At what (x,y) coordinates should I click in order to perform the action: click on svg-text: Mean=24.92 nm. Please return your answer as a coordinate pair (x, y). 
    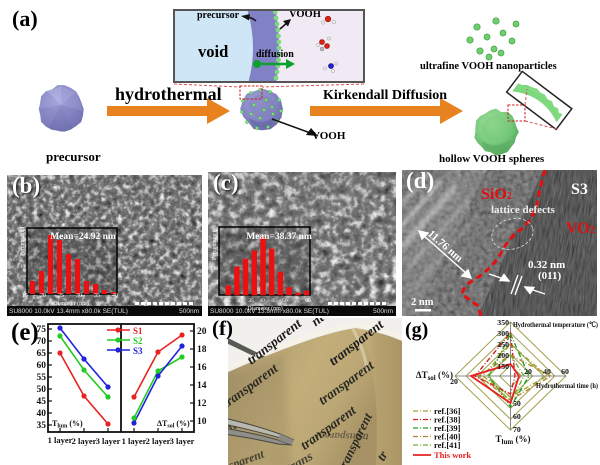
    Looking at the image, I should click on (83, 237).